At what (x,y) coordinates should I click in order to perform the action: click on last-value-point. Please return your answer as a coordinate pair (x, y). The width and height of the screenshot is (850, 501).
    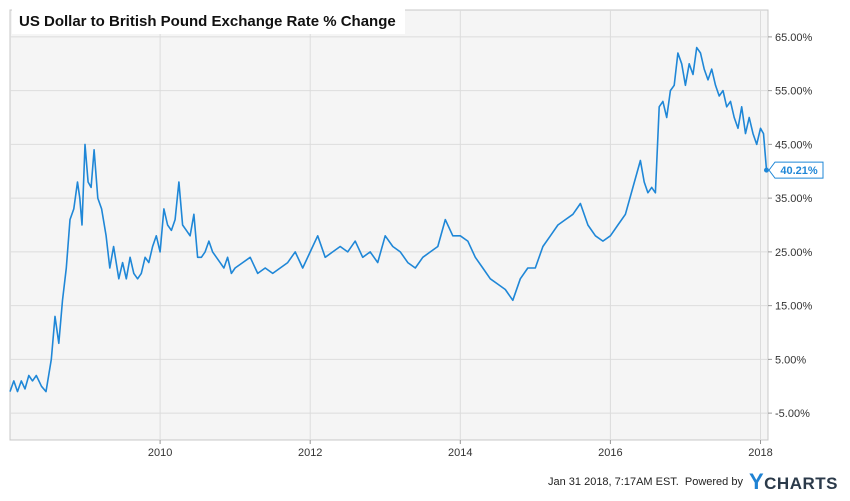
    Looking at the image, I should click on (766, 170).